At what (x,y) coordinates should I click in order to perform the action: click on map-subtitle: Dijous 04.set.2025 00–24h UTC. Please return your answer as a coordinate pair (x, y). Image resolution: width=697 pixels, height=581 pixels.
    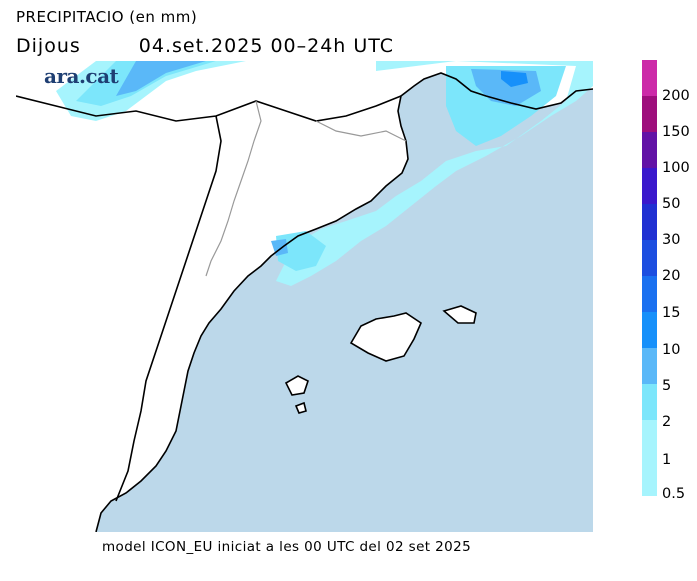
    Looking at the image, I should click on (205, 46).